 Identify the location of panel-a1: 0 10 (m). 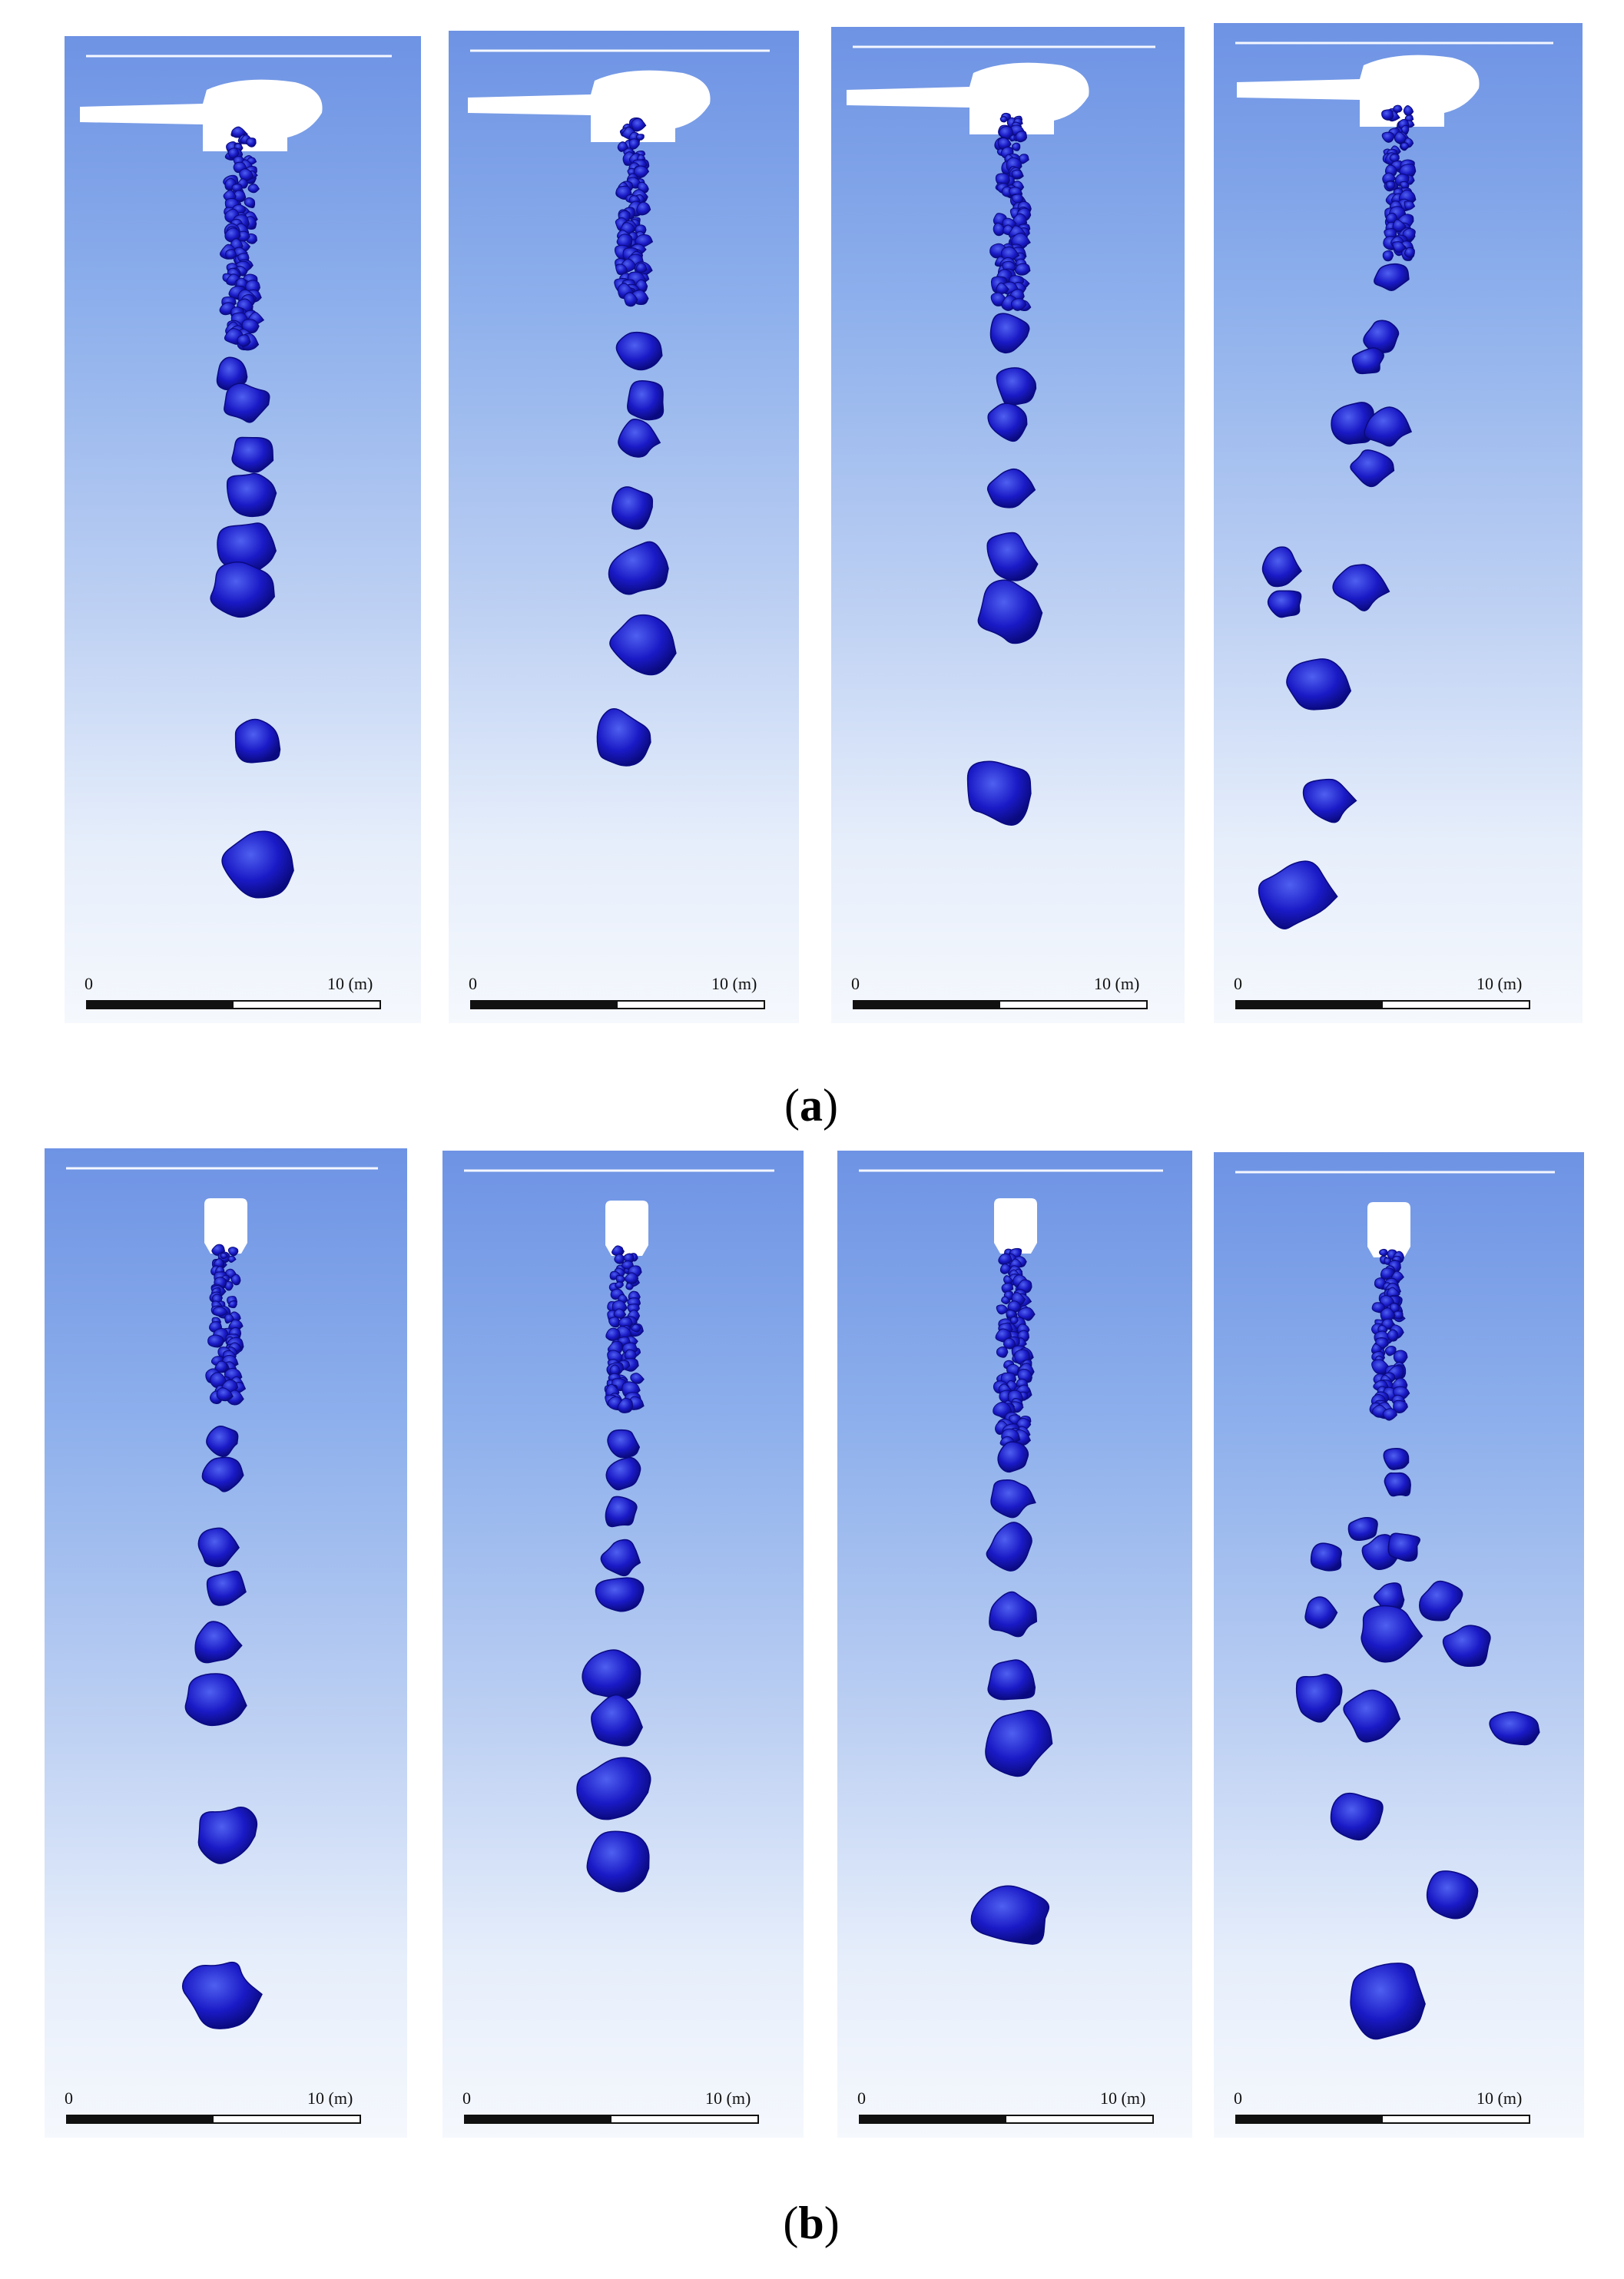
(243, 529).